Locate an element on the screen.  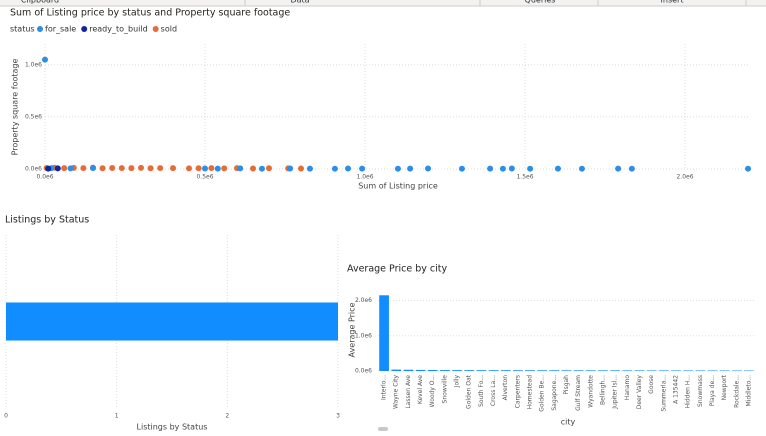
scrollbar is located at coordinates (383, 429).